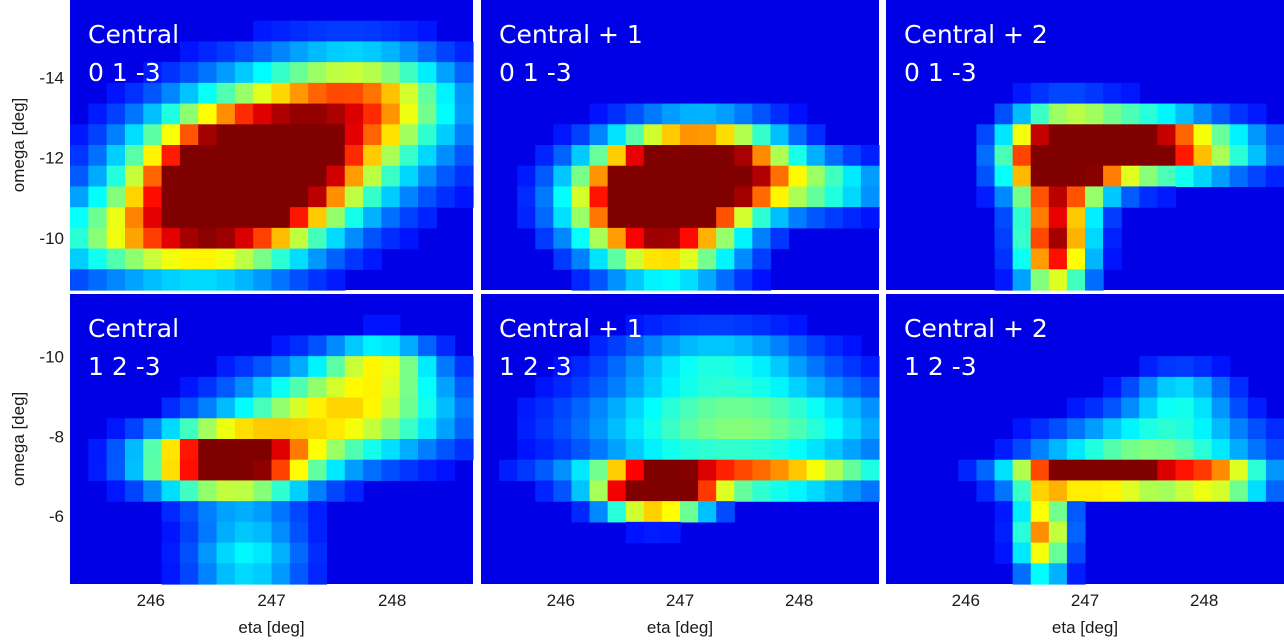  I want to click on y-tick-label: -8, so click(56, 436).